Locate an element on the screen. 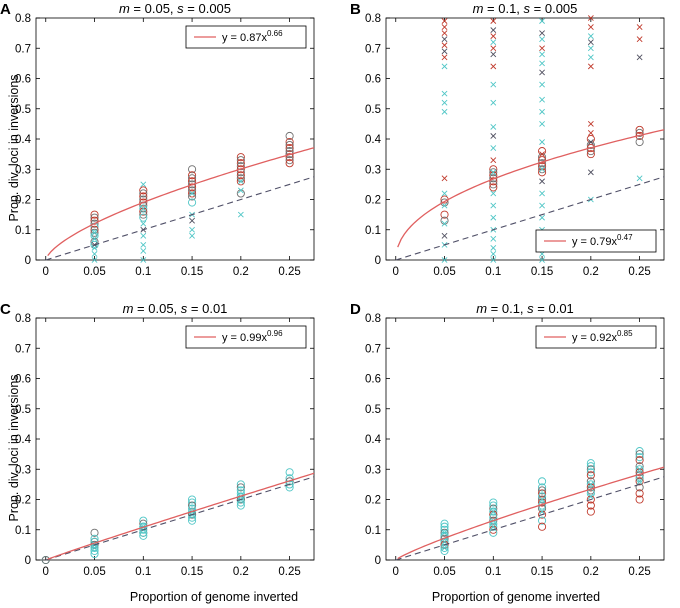 The image size is (680, 608). legend-c: y = 0.99x0.96 is located at coordinates (246, 337).